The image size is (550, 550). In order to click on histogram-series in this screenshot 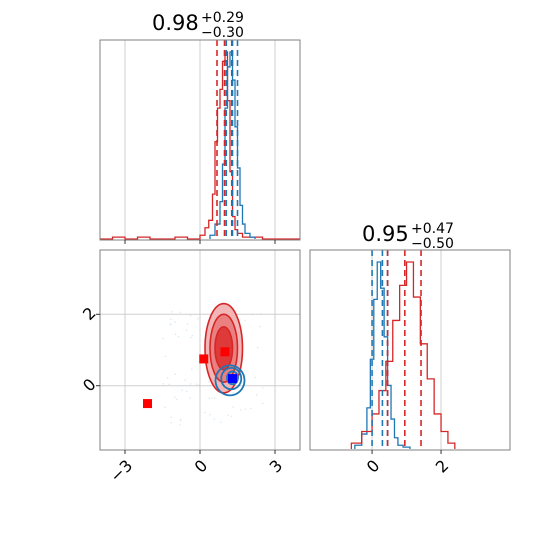, I will do `click(403, 355)`.